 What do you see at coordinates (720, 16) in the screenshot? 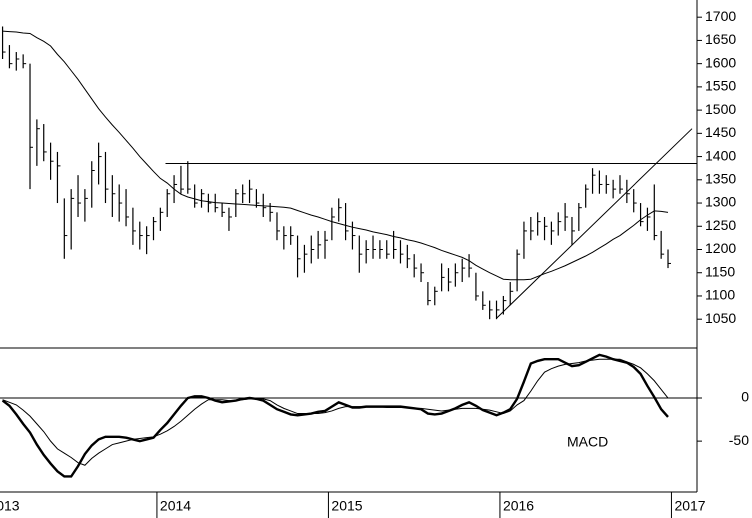
I see `y-tick-label: 1700` at bounding box center [720, 16].